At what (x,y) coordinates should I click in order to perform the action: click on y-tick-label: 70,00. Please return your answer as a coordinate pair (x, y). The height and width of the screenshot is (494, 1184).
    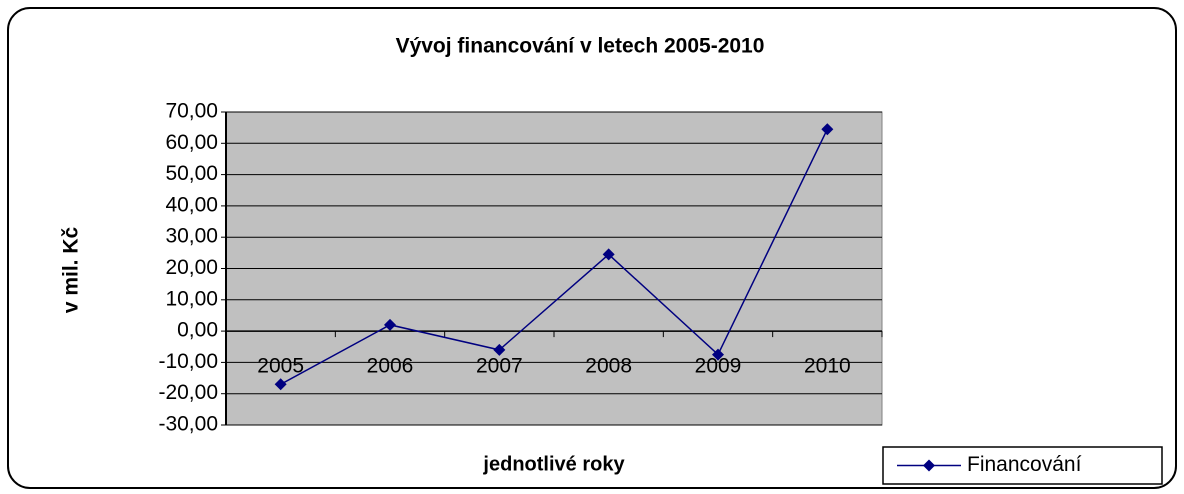
    Looking at the image, I should click on (191, 111).